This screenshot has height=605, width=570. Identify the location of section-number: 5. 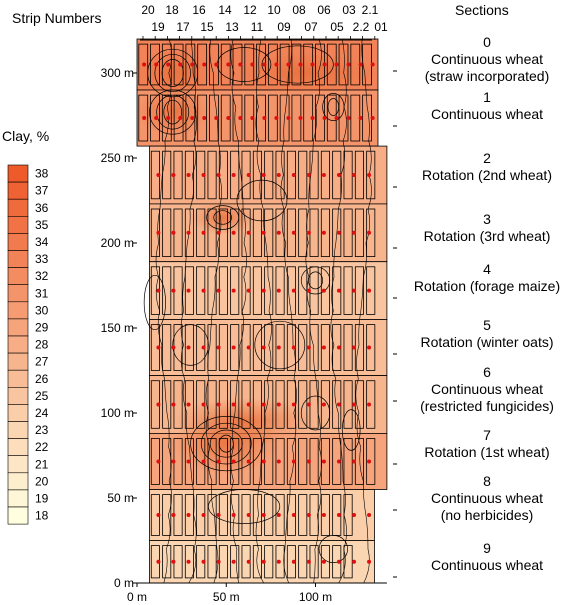
(487, 325).